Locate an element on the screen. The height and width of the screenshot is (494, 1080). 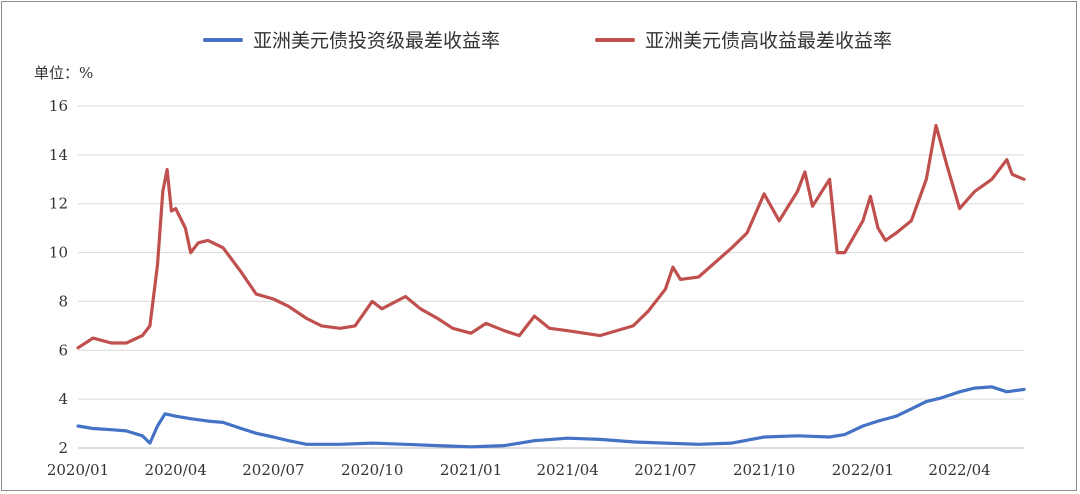
x-tick-label-2022-04: 2022/04 is located at coordinates (959, 470).